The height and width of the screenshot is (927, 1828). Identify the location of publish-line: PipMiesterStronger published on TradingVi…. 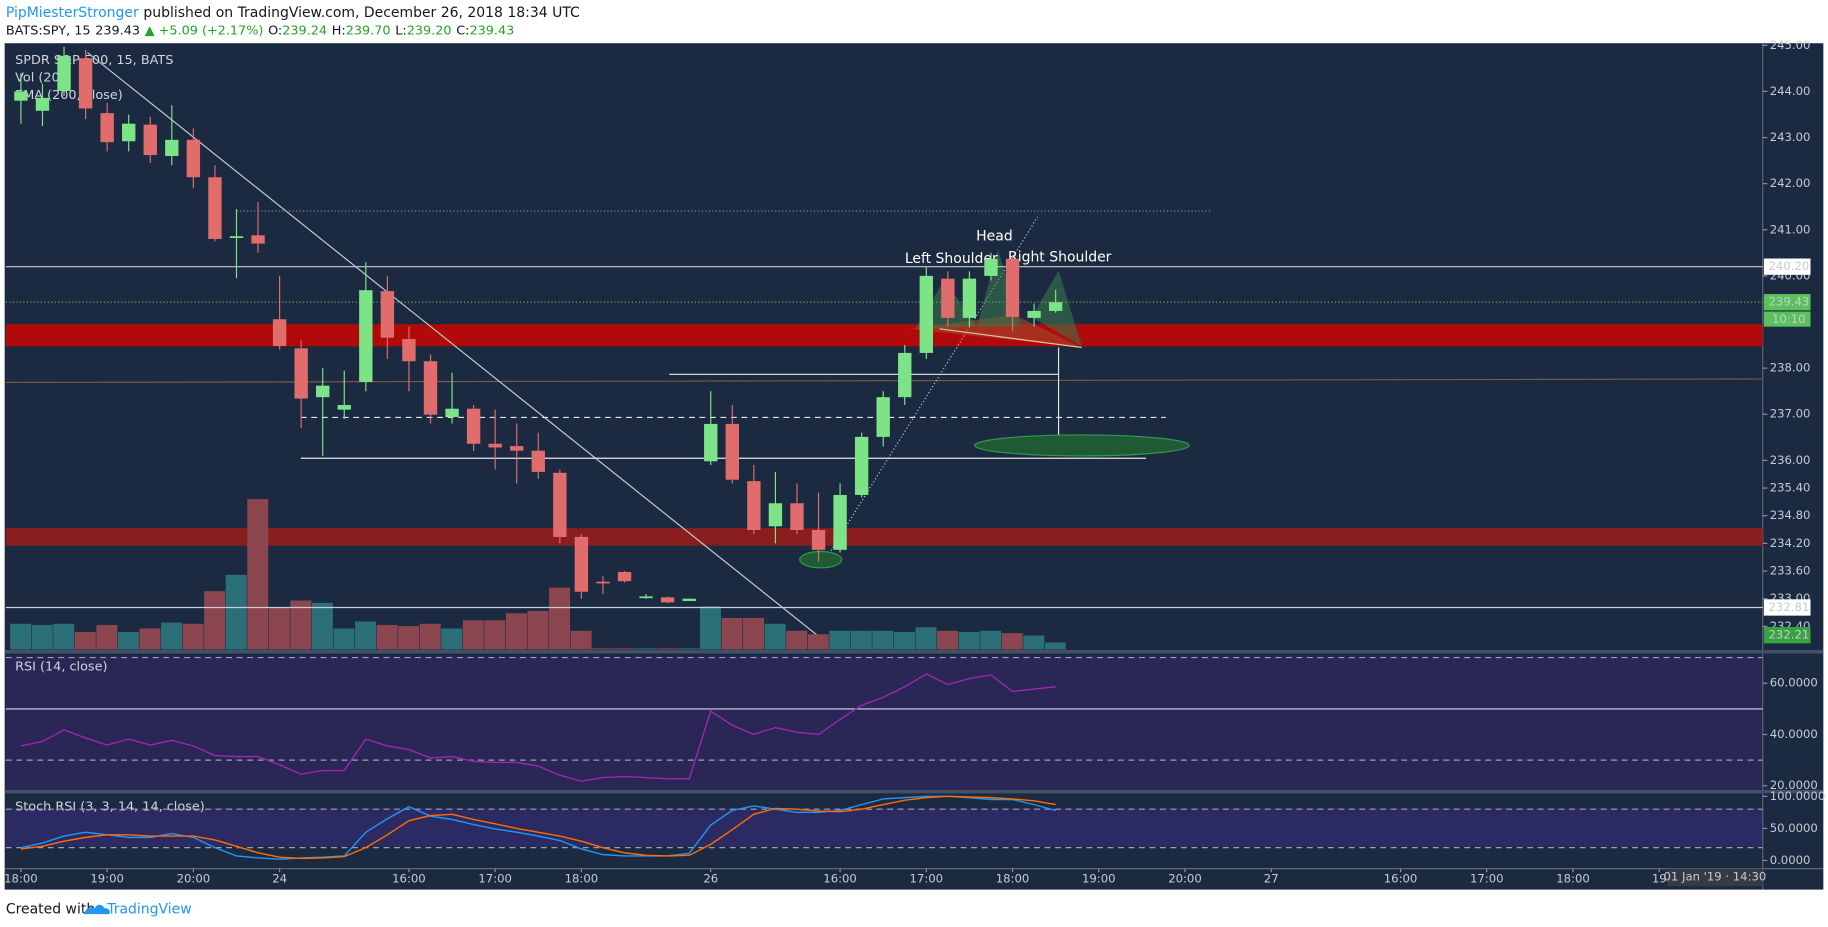
(293, 13).